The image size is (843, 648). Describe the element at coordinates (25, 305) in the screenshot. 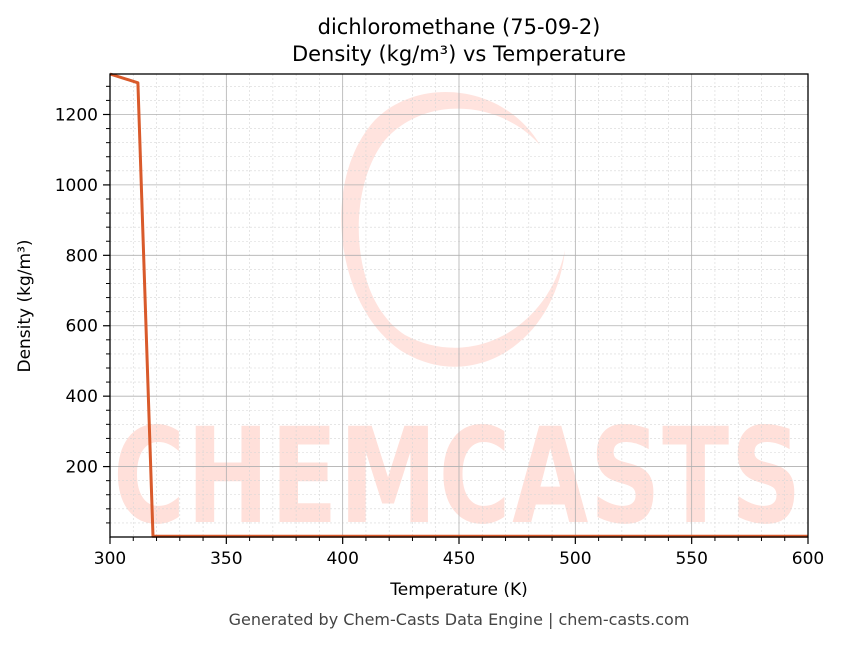

I see `y-axis-title: Density (kg/m³)` at that location.